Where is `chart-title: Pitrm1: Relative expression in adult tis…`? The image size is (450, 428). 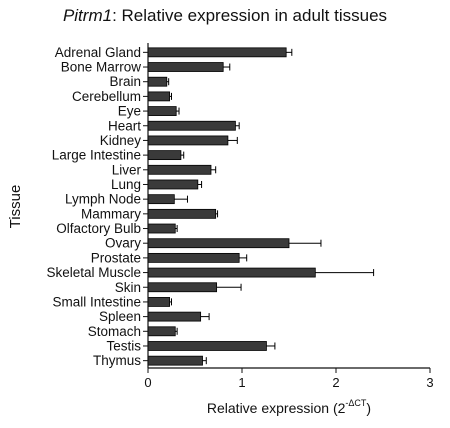
chart-title: Pitrm1: Relative expression in adult tis… is located at coordinates (225, 16).